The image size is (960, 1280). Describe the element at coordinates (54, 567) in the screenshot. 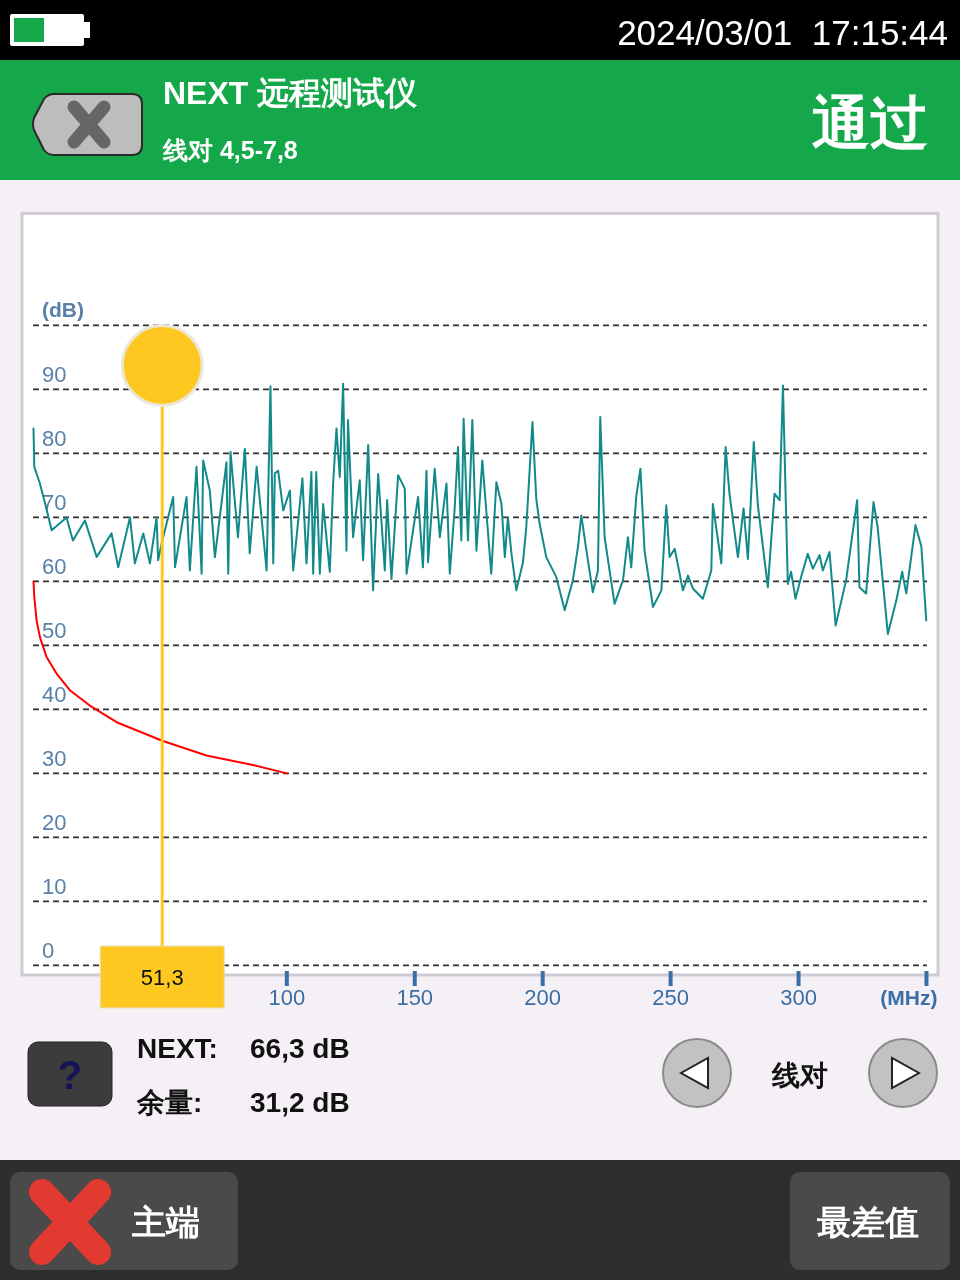

I see `y-tick-label: 60` at that location.